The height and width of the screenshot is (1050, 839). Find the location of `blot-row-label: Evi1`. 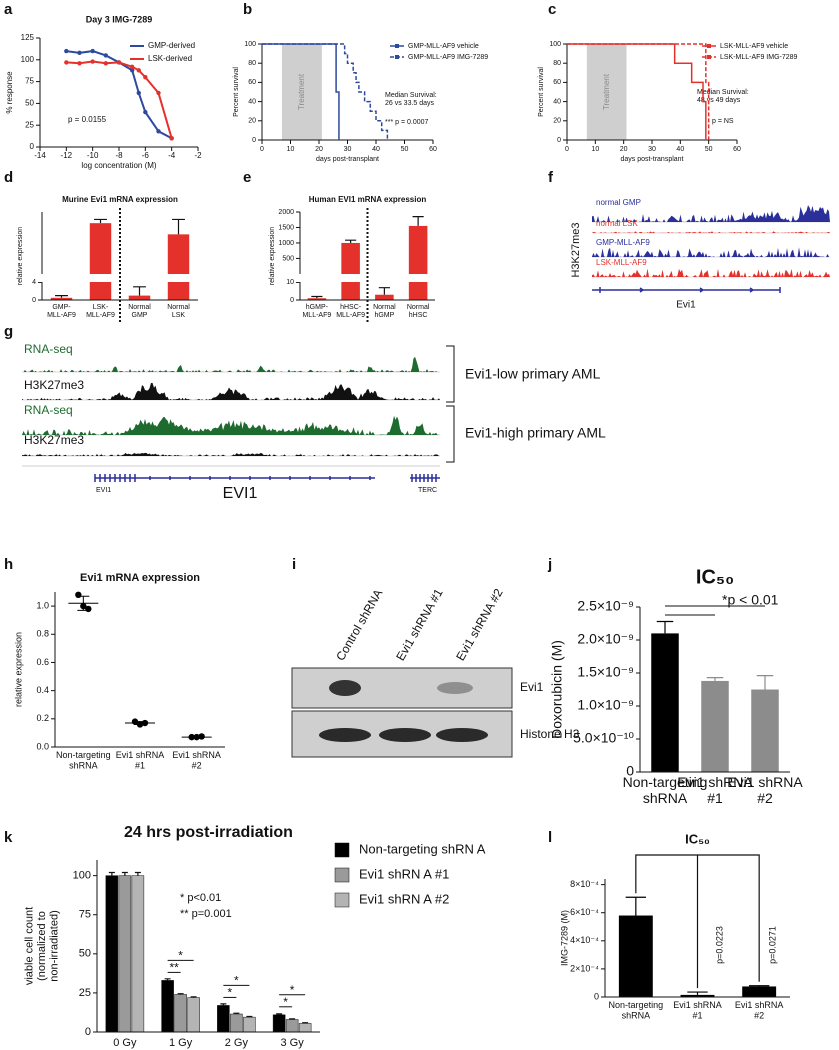

blot-row-label: Evi1 is located at coordinates (532, 687).